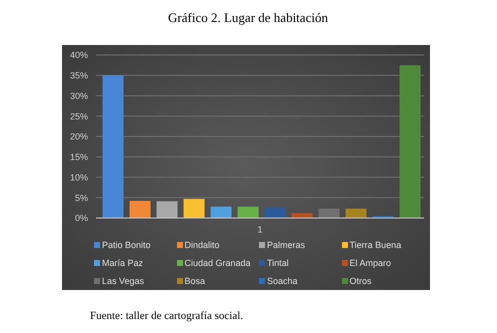 Image resolution: width=497 pixels, height=333 pixels. I want to click on legend-label: Palmeras, so click(286, 245).